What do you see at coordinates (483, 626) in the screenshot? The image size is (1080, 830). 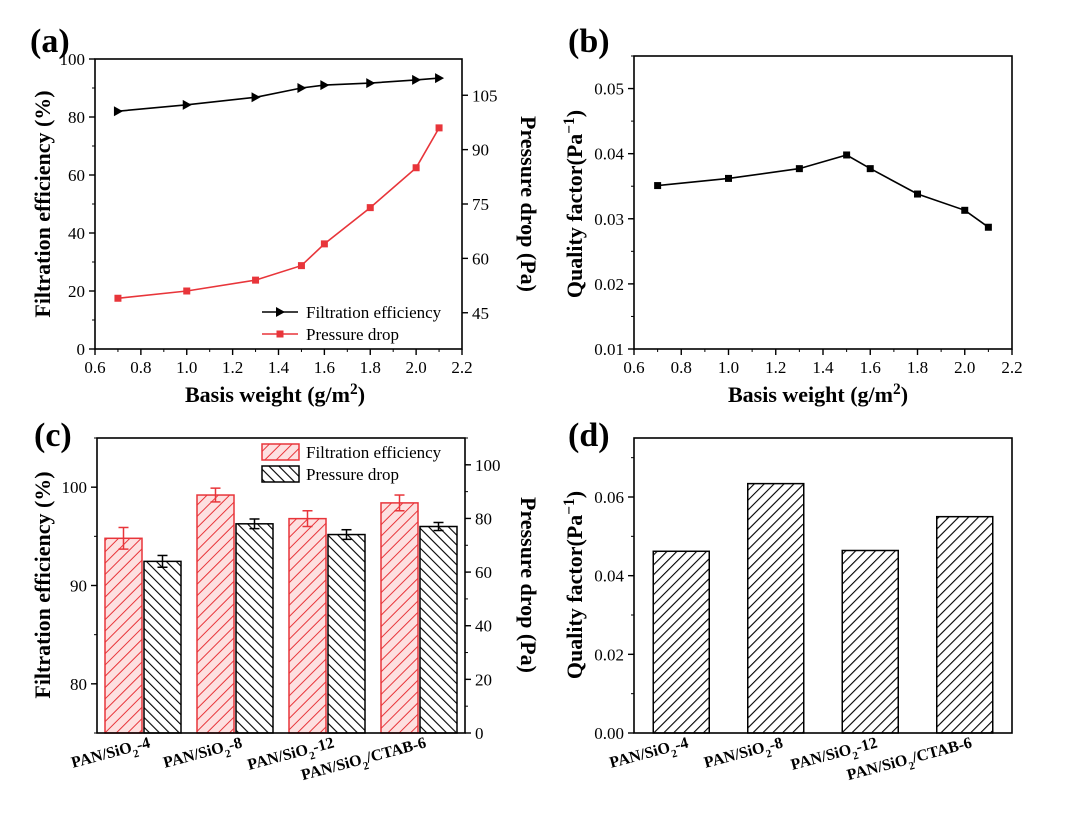 I see `y-right-tick-label: 40` at bounding box center [483, 626].